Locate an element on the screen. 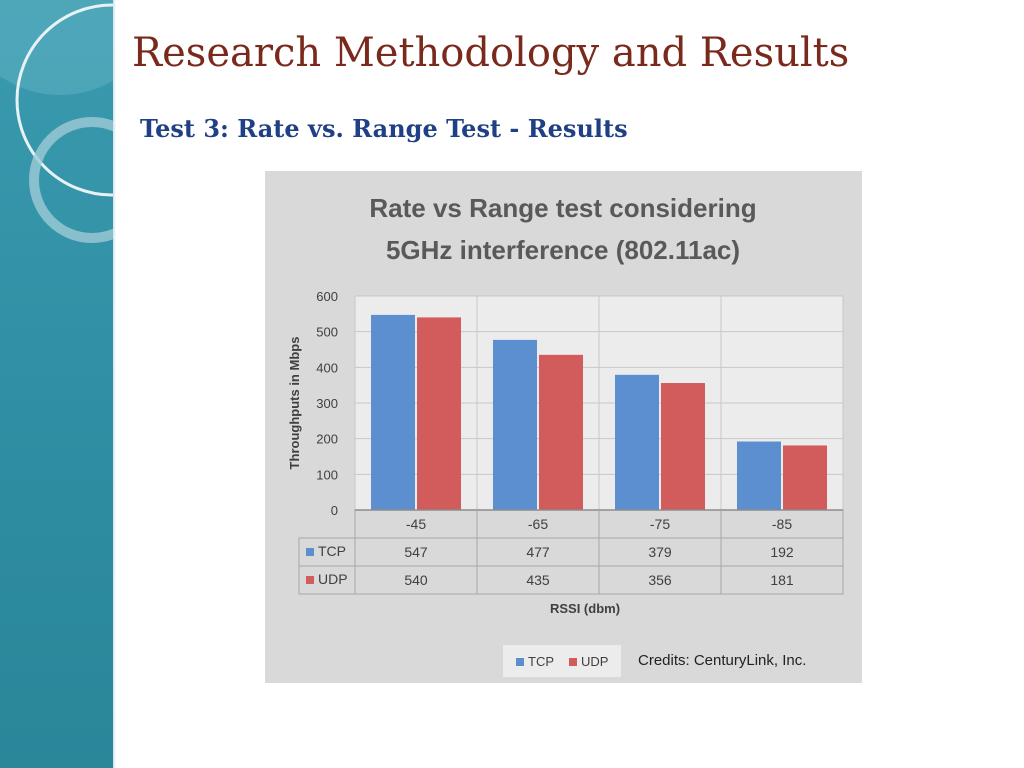  y-tick-label: 0 is located at coordinates (334, 510).